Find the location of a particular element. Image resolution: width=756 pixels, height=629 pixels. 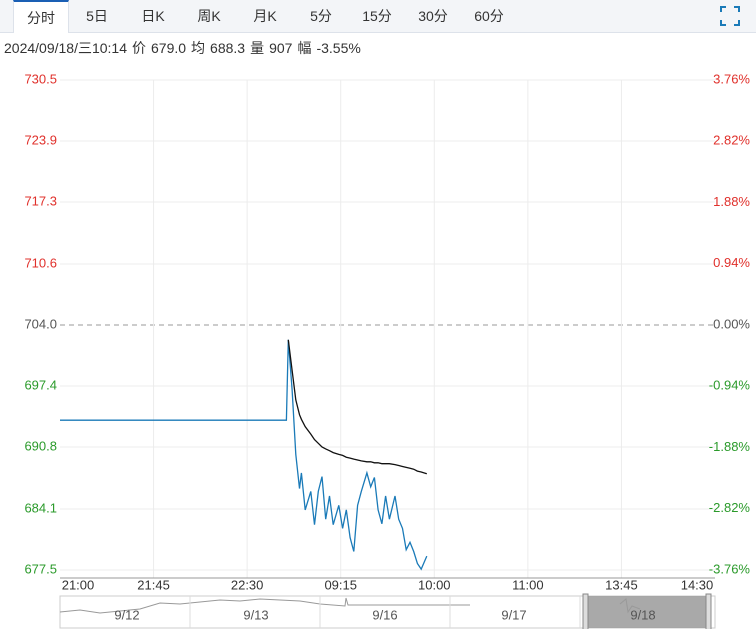

y2-tick-label: -1.88% is located at coordinates (730, 446).